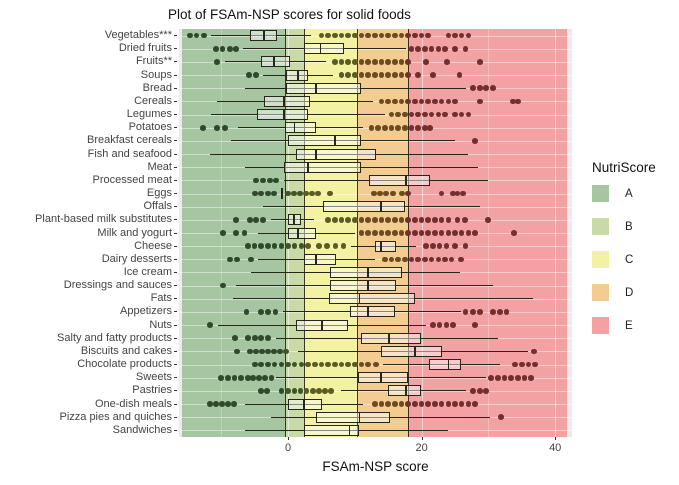 Image resolution: width=679 pixels, height=485 pixels. What do you see at coordinates (126, 350) in the screenshot?
I see `category-label: Biscuits and cakes` at bounding box center [126, 350].